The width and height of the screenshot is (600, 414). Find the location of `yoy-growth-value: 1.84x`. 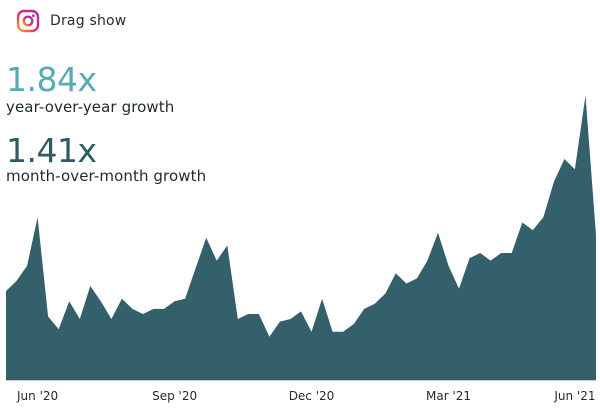

yoy-growth-value: 1.84x is located at coordinates (51, 79).